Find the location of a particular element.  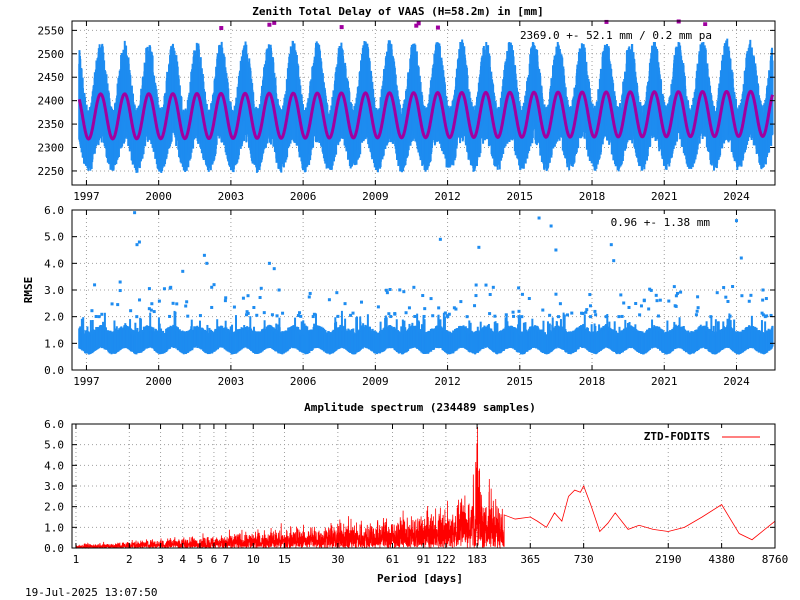

ztd-y-tick-label: 2350 is located at coordinates (51, 124).